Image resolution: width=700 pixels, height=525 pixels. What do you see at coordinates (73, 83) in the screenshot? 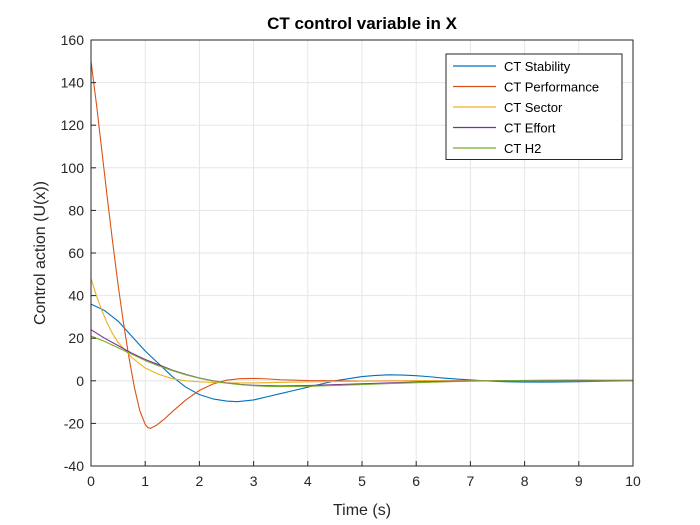
I see `y-tick-label: 140` at bounding box center [73, 83].